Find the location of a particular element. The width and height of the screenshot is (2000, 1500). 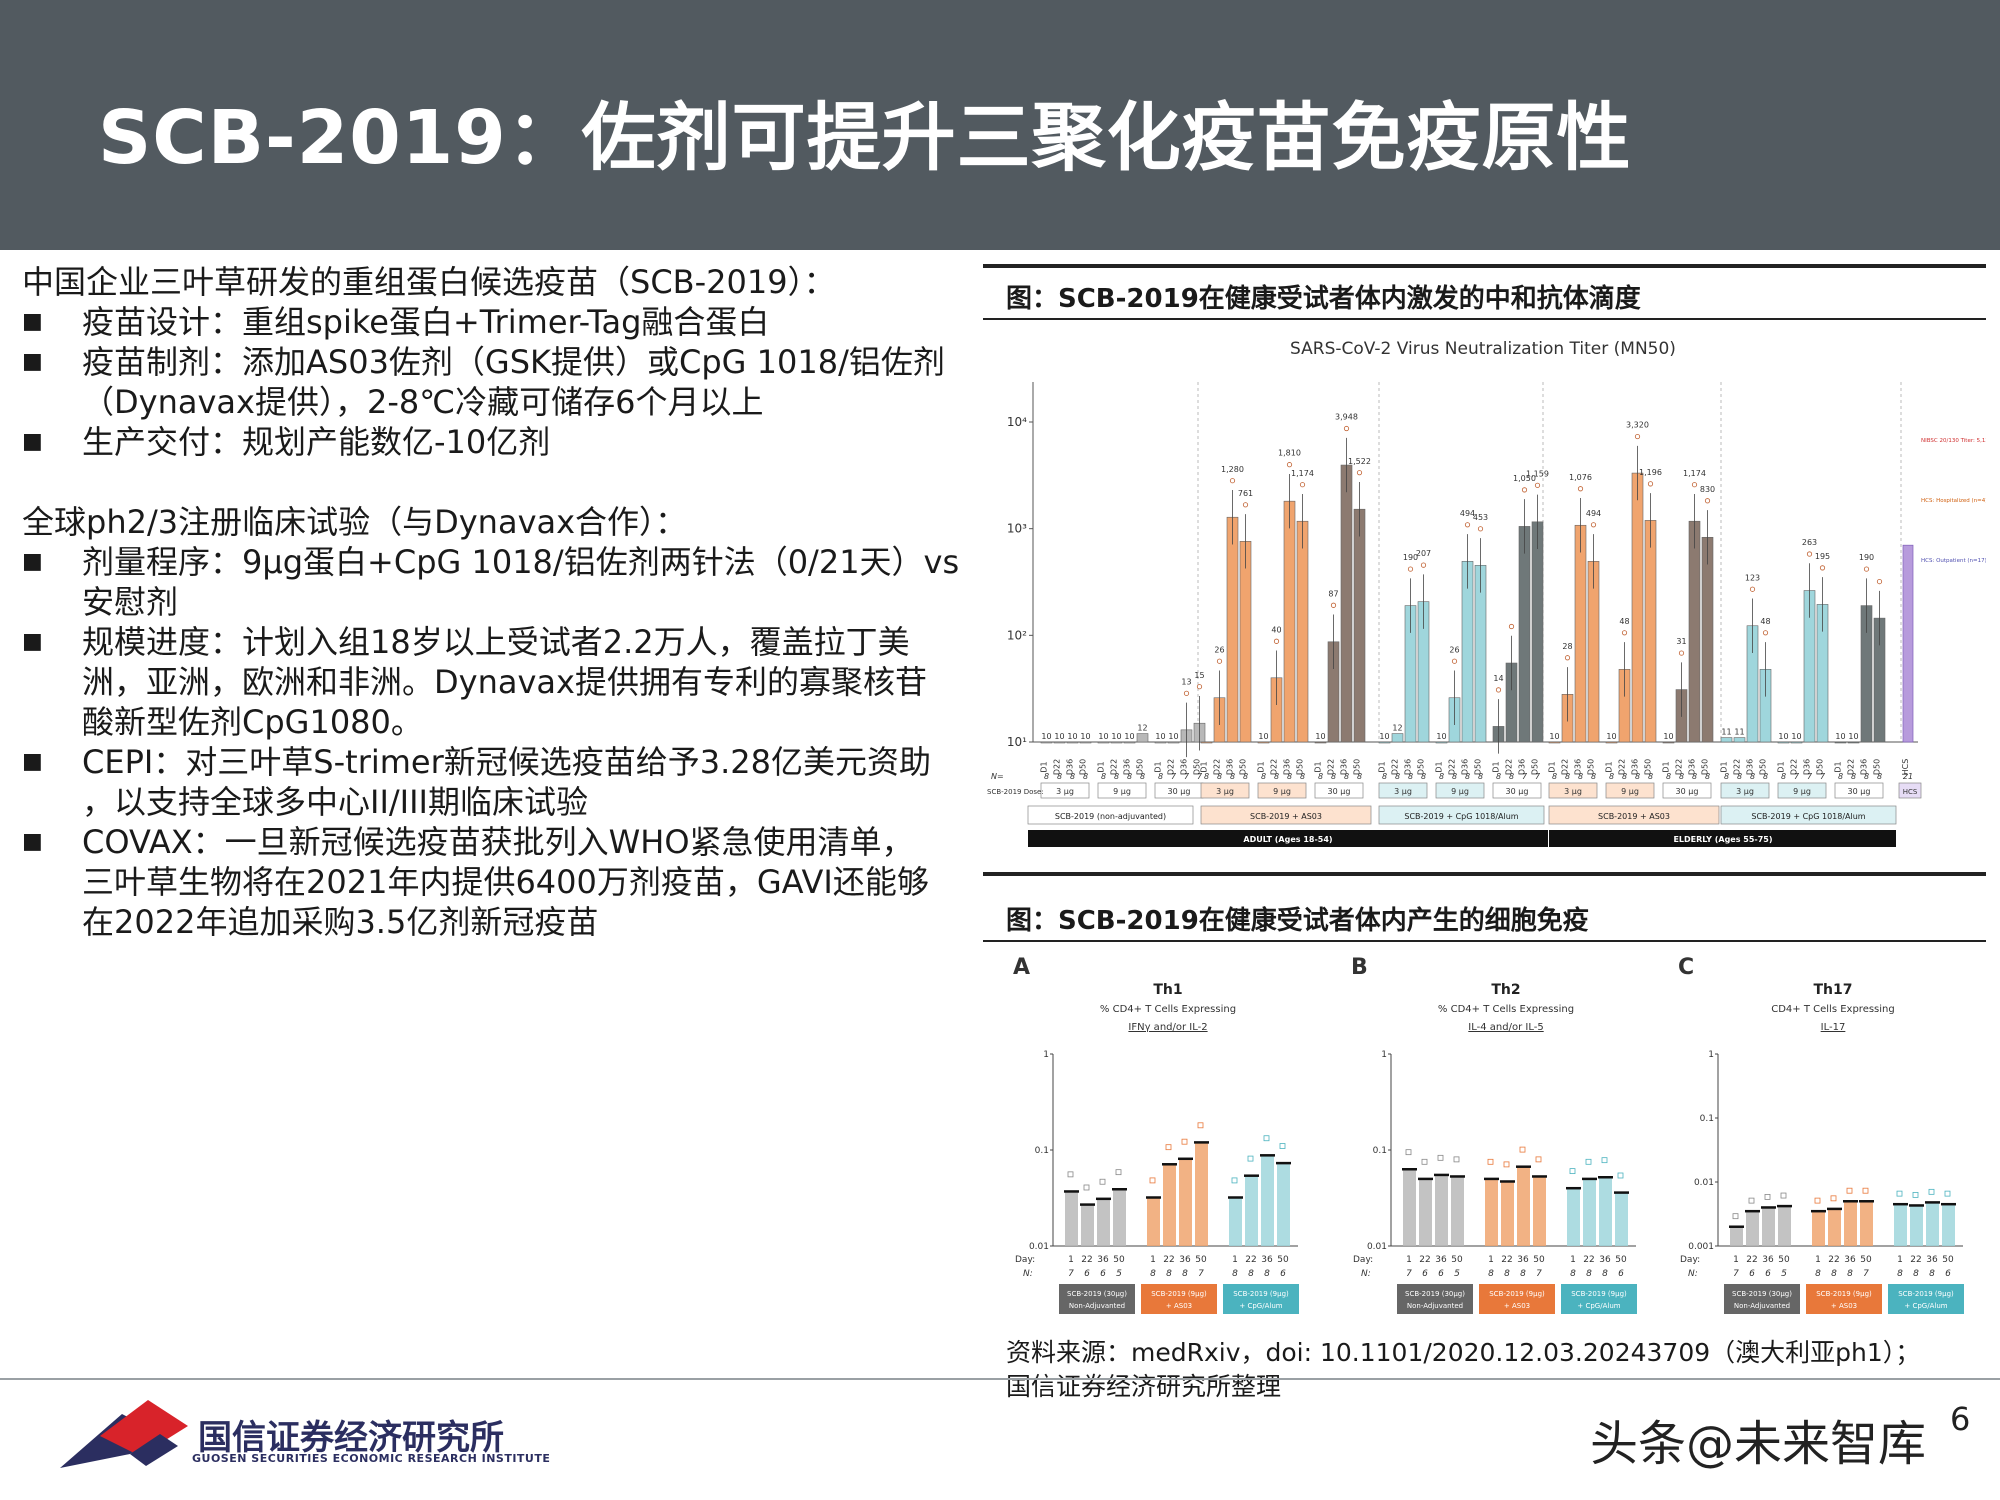

n-label: 6 is located at coordinates (1768, 1274).